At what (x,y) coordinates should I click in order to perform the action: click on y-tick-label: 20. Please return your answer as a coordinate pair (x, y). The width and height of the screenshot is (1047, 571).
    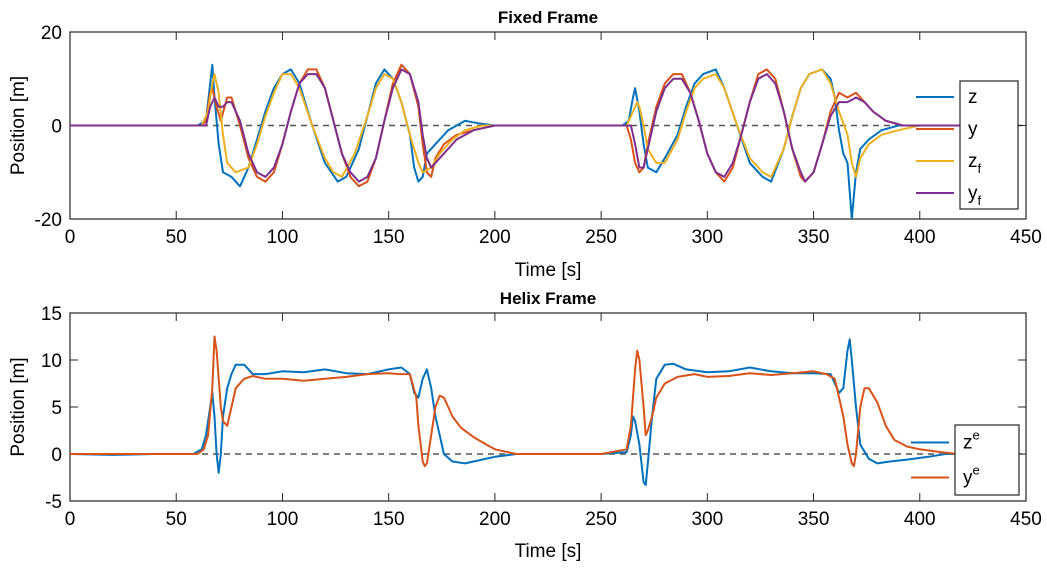
    Looking at the image, I should click on (51, 33).